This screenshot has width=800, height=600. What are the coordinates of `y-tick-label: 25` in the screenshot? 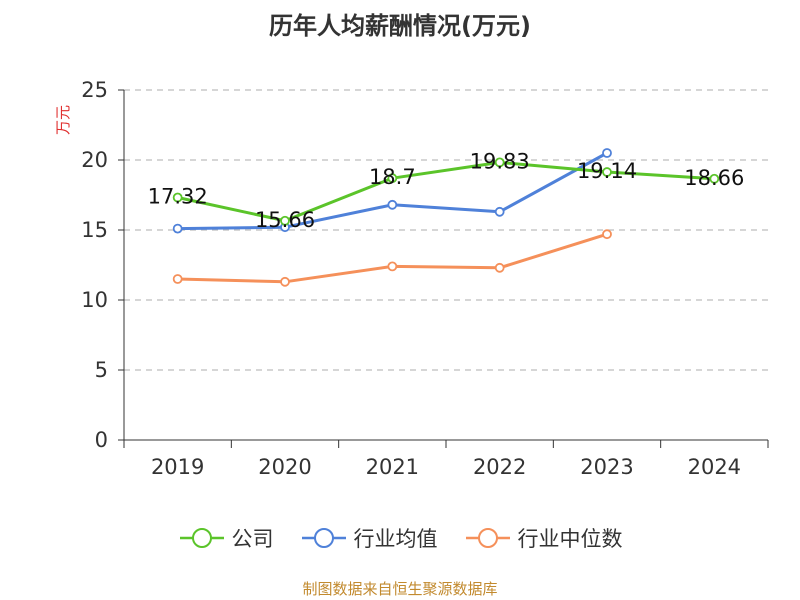 It's located at (94, 90).